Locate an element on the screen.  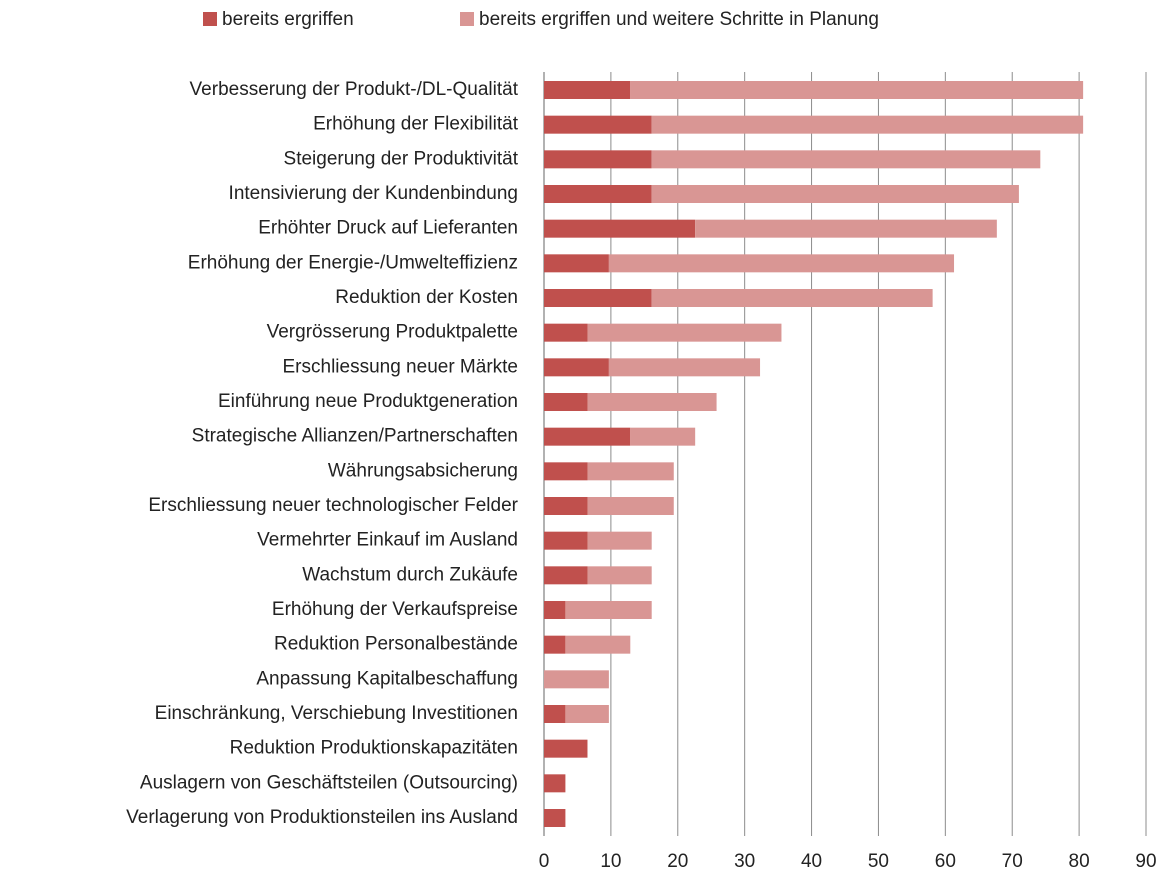
x-tick-label: 60 is located at coordinates (945, 861).